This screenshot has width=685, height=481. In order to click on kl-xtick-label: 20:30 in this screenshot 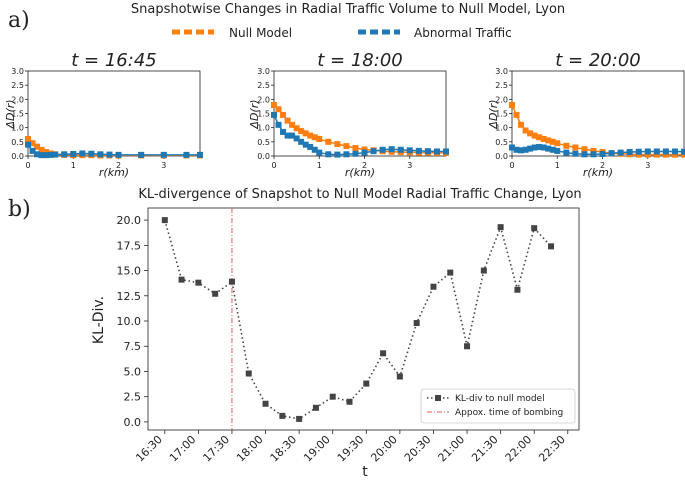, I will do `click(418, 449)`.